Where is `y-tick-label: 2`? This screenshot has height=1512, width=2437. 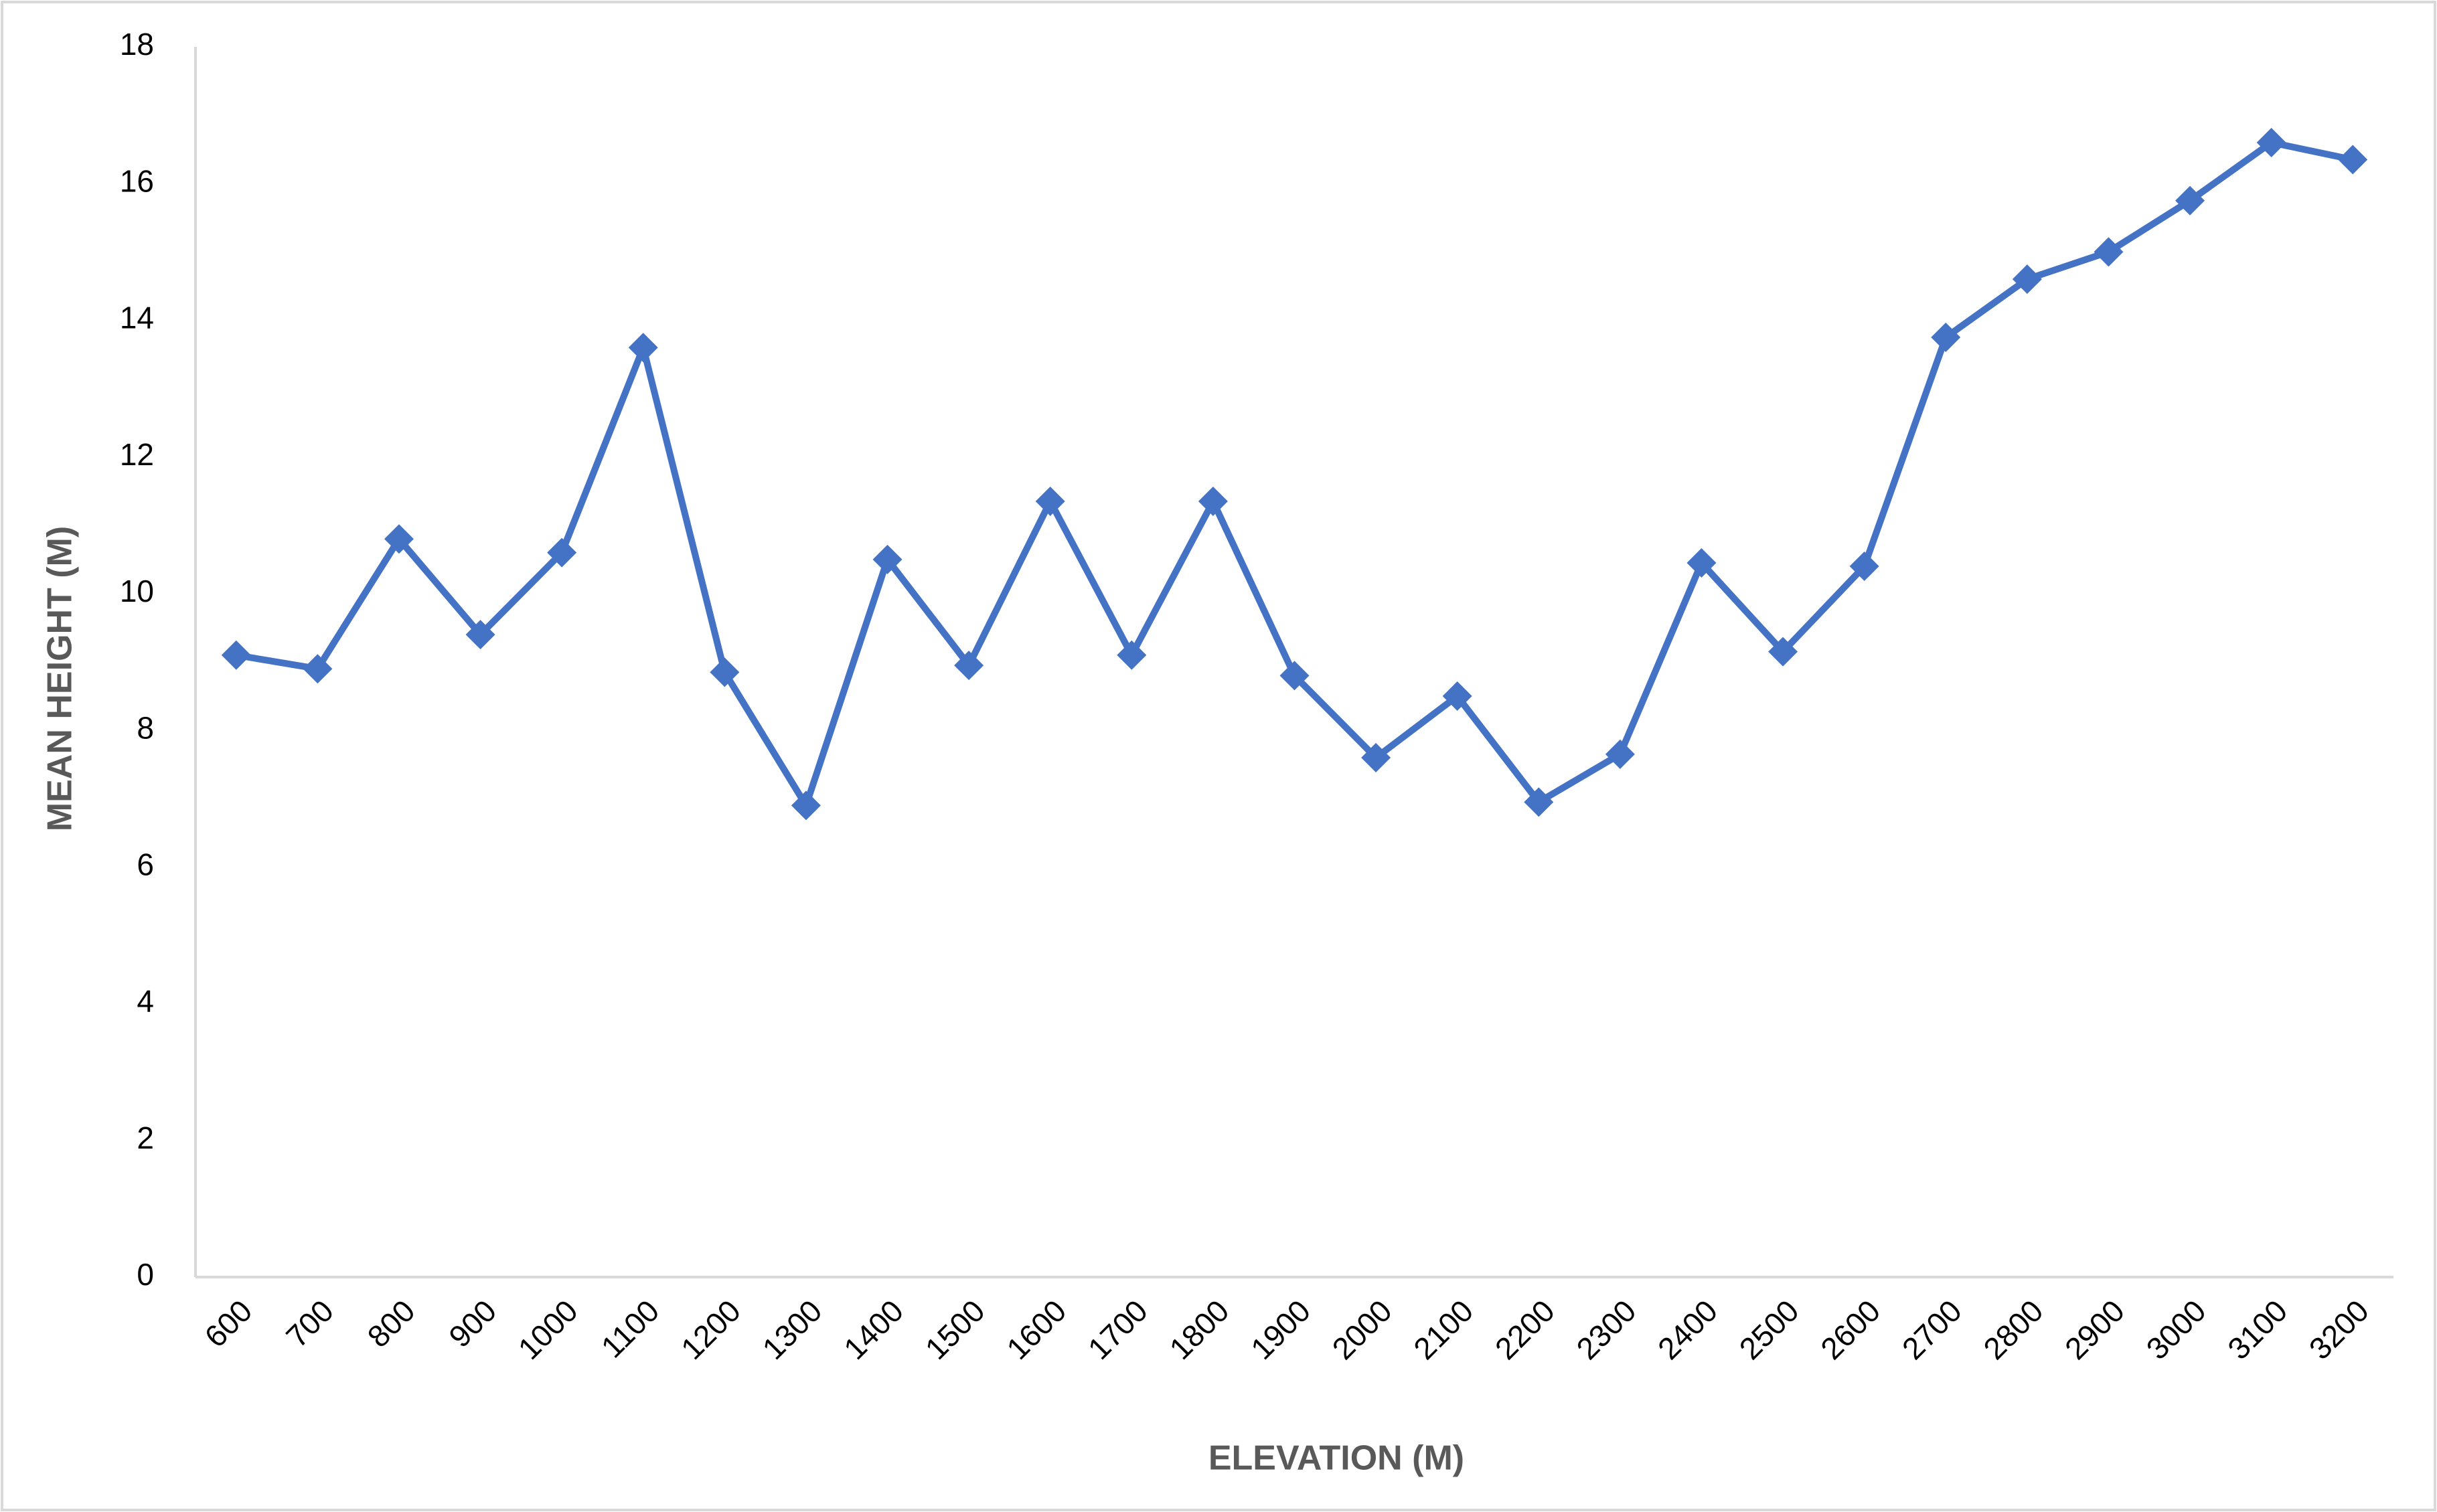 y-tick-label: 2 is located at coordinates (145, 1137).